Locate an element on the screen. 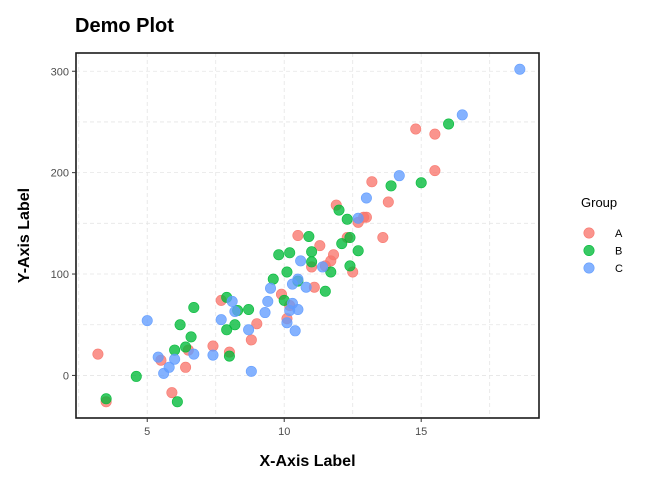 The height and width of the screenshot is (486, 648). legend-key-C is located at coordinates (589, 268).